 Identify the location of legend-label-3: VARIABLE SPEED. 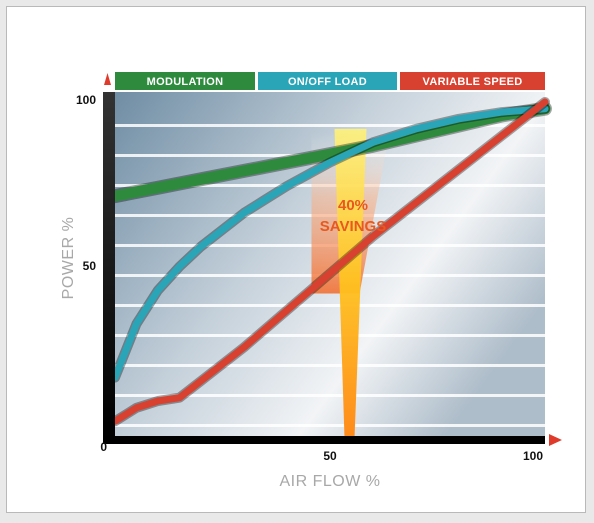
(473, 82).